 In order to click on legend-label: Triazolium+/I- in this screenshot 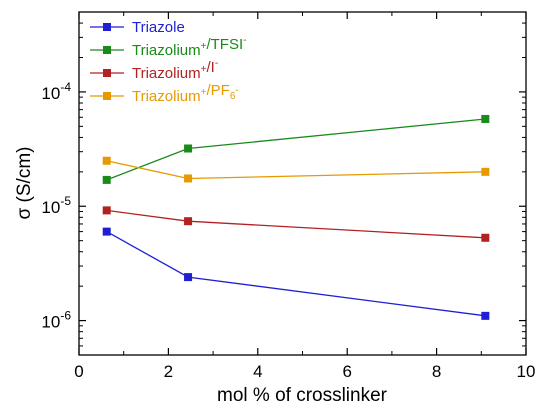, I will do `click(175, 70)`.